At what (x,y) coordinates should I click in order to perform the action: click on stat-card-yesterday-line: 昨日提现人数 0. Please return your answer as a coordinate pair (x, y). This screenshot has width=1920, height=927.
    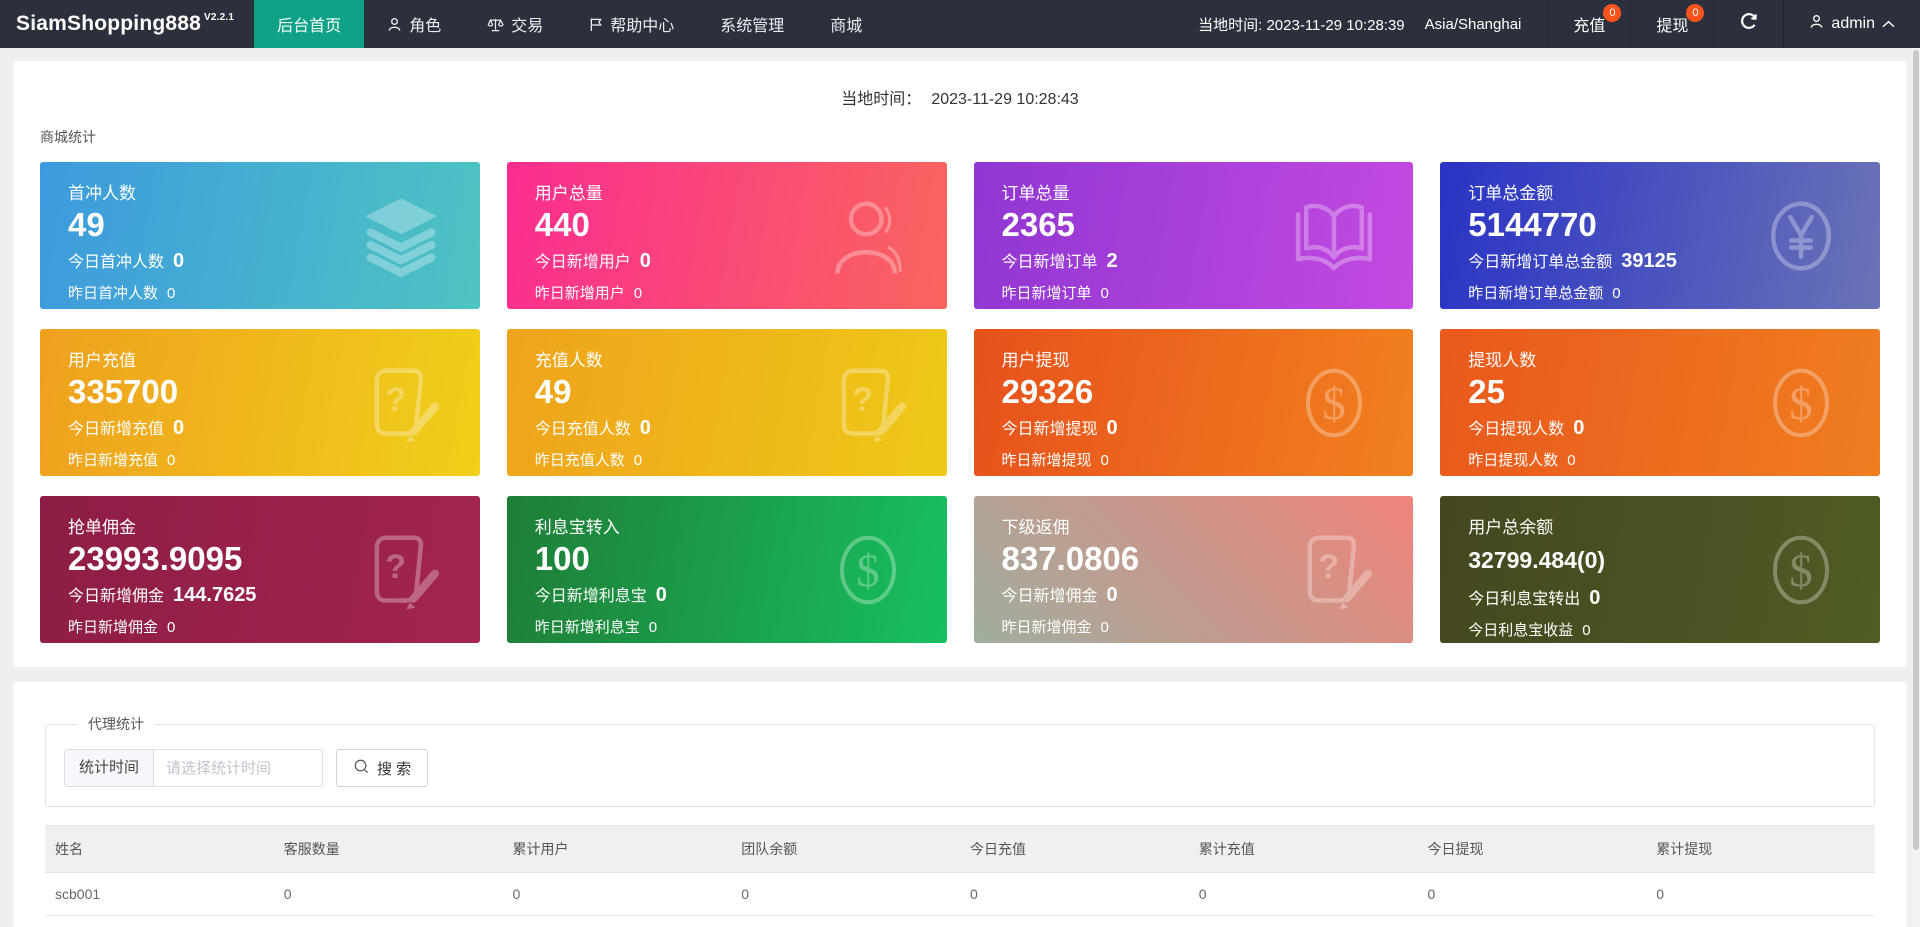
    Looking at the image, I should click on (1522, 461).